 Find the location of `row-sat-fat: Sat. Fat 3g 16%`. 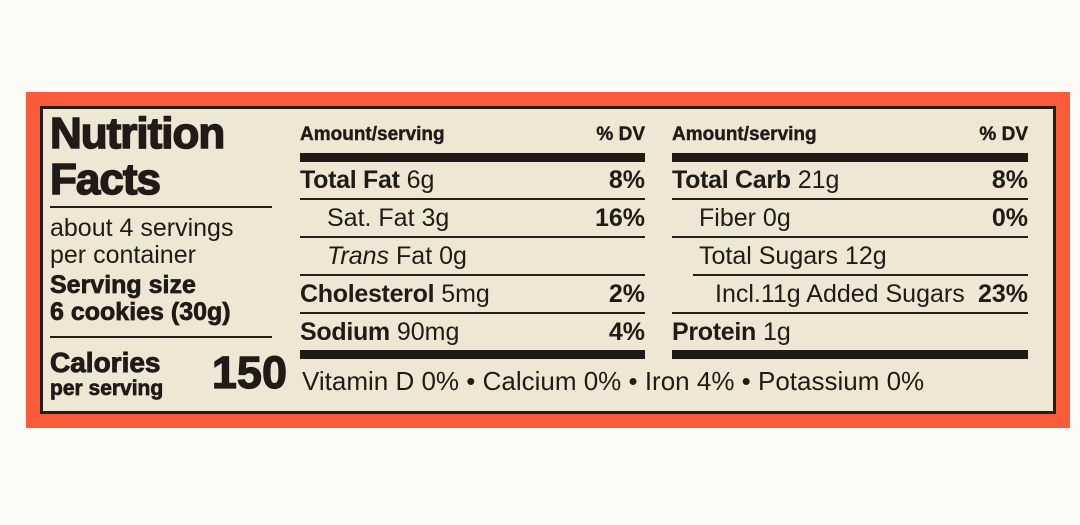

row-sat-fat: Sat. Fat 3g 16% is located at coordinates (472, 218).